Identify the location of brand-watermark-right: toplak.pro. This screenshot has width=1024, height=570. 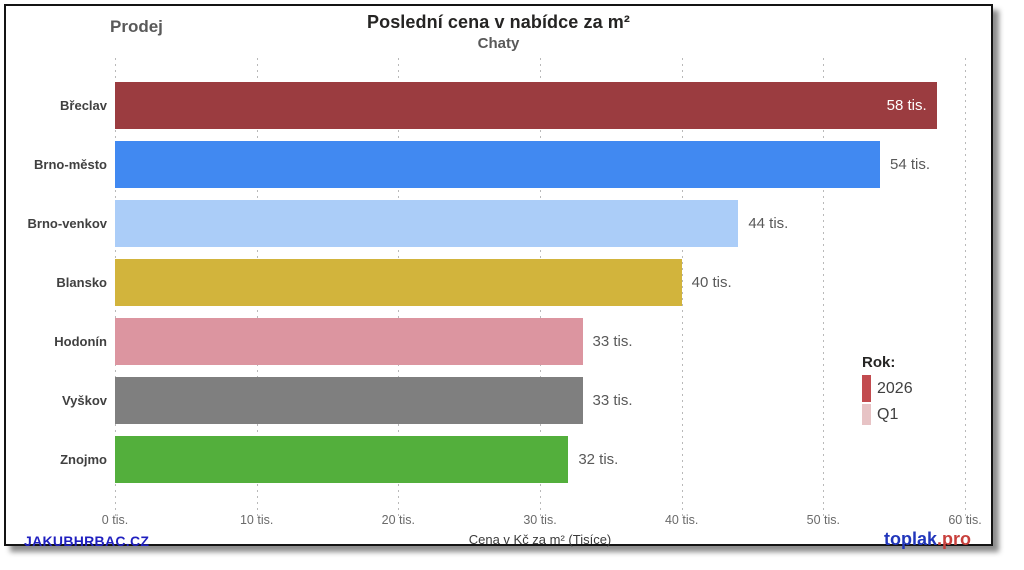
(927, 539).